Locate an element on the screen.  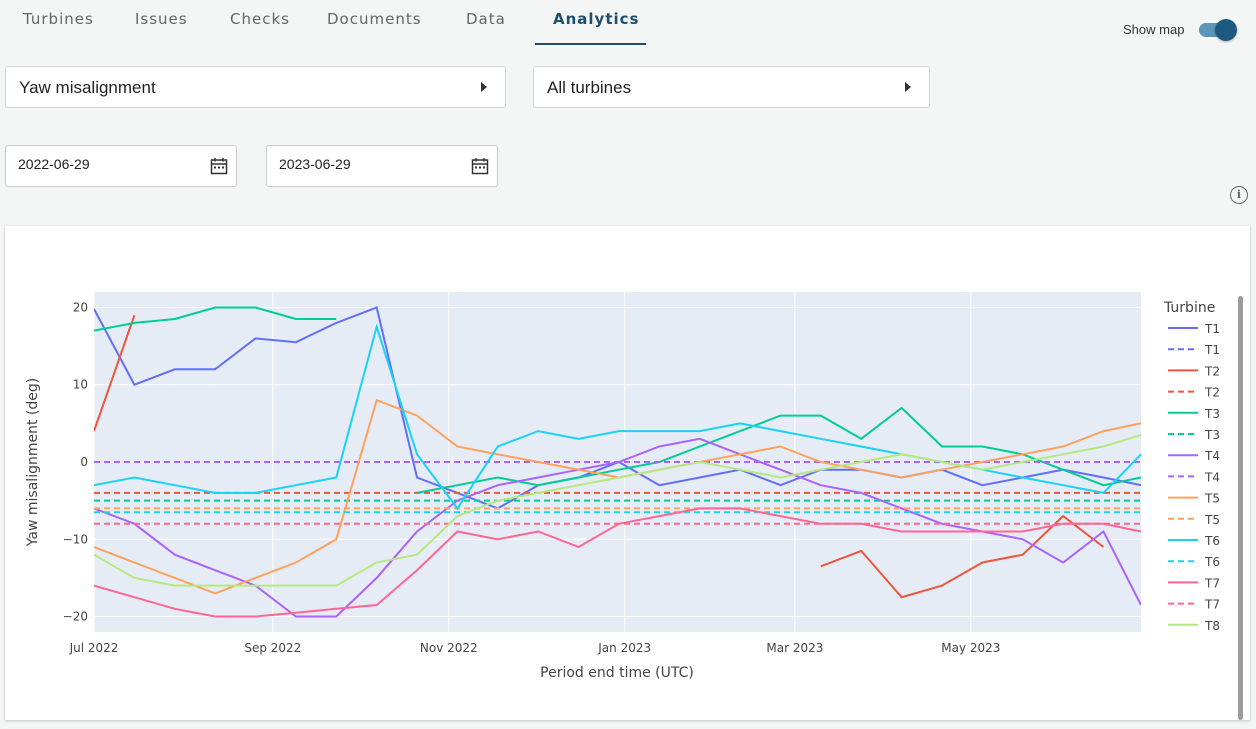
tab-turbines: Turbines is located at coordinates (58, 19).